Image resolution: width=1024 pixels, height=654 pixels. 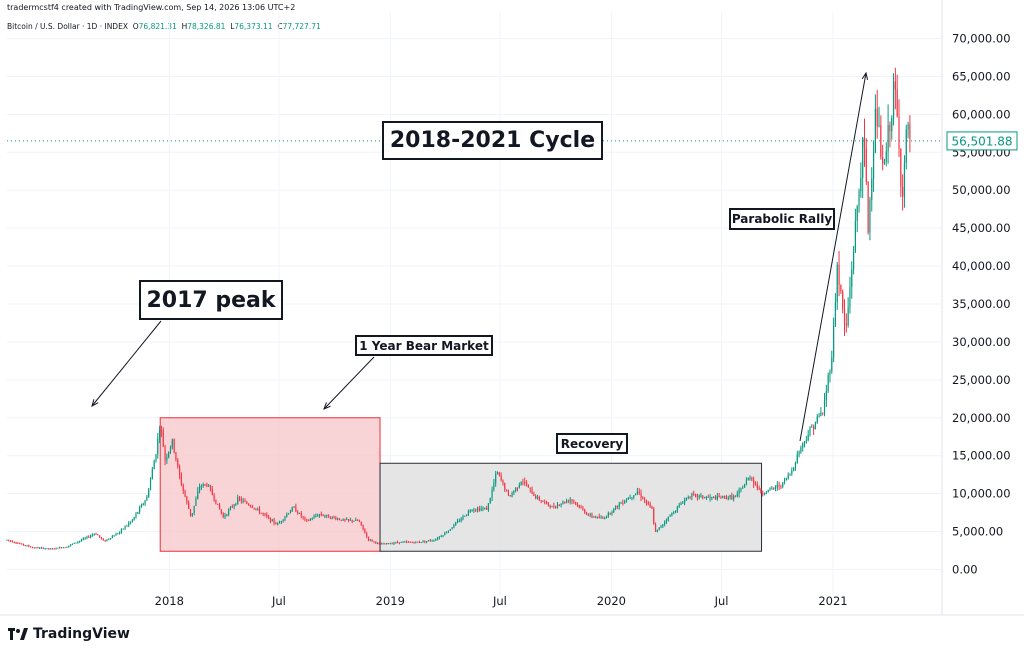 I want to click on cycle-title-box: 2018-2021 Cycle, so click(x=492, y=140).